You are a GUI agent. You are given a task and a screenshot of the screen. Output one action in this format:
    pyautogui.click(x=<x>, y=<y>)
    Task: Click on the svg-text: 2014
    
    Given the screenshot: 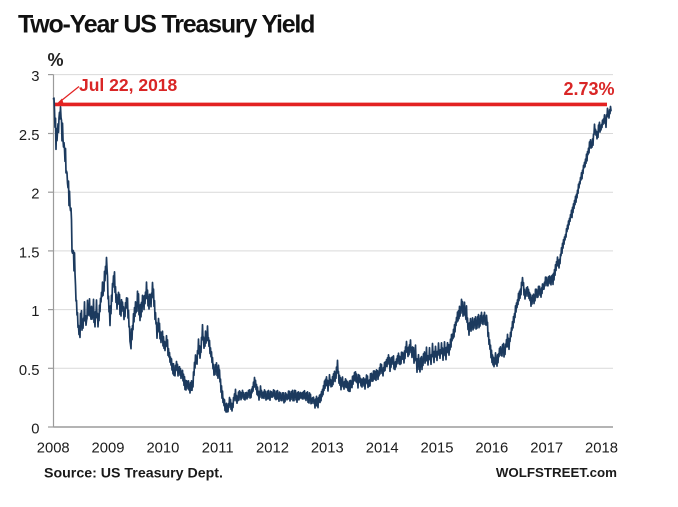 What is the action you would take?
    pyautogui.click(x=382, y=448)
    